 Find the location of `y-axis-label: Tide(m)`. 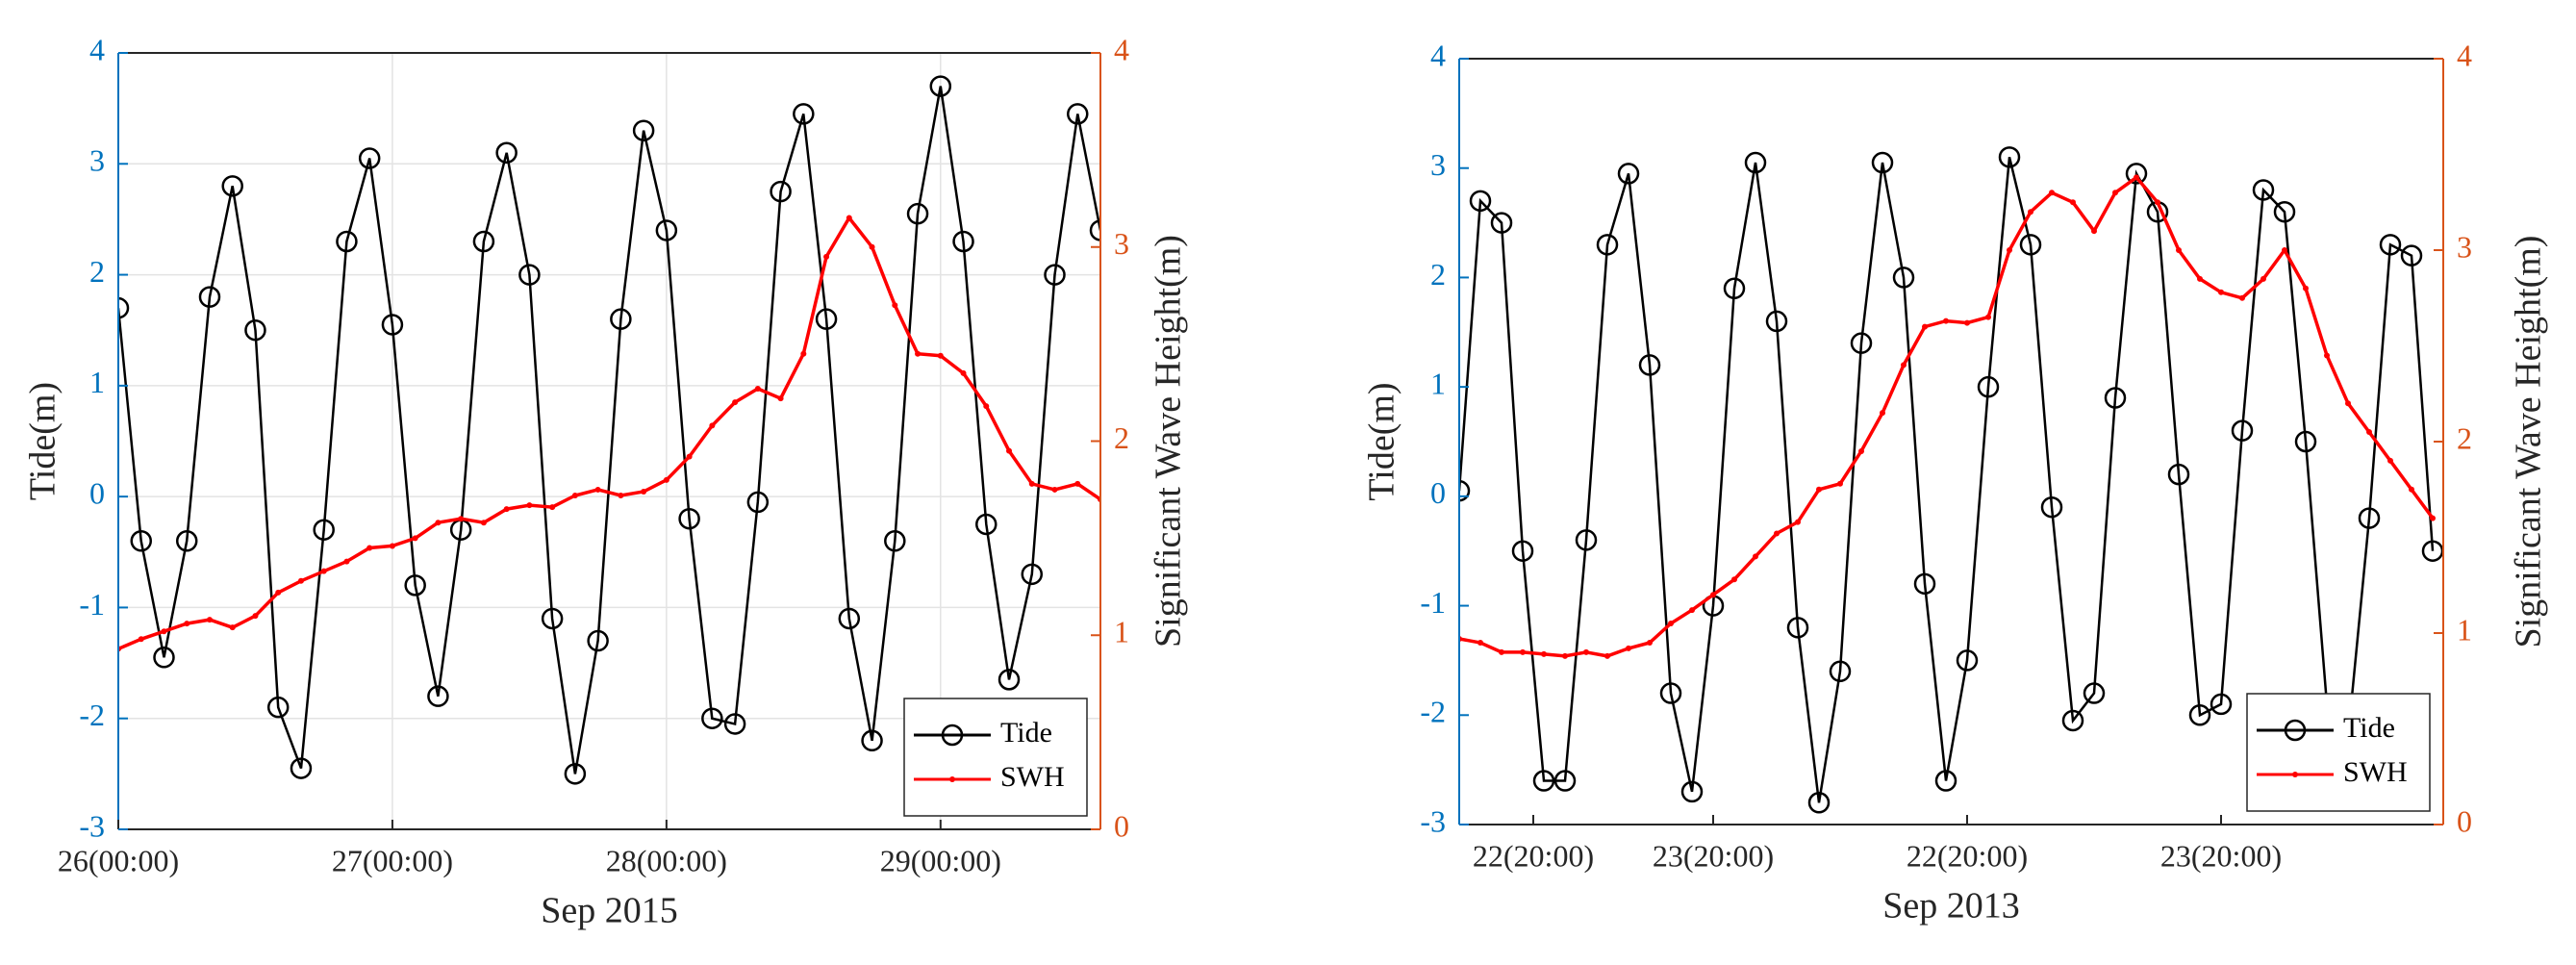

y-axis-label: Tide(m) is located at coordinates (43, 441).